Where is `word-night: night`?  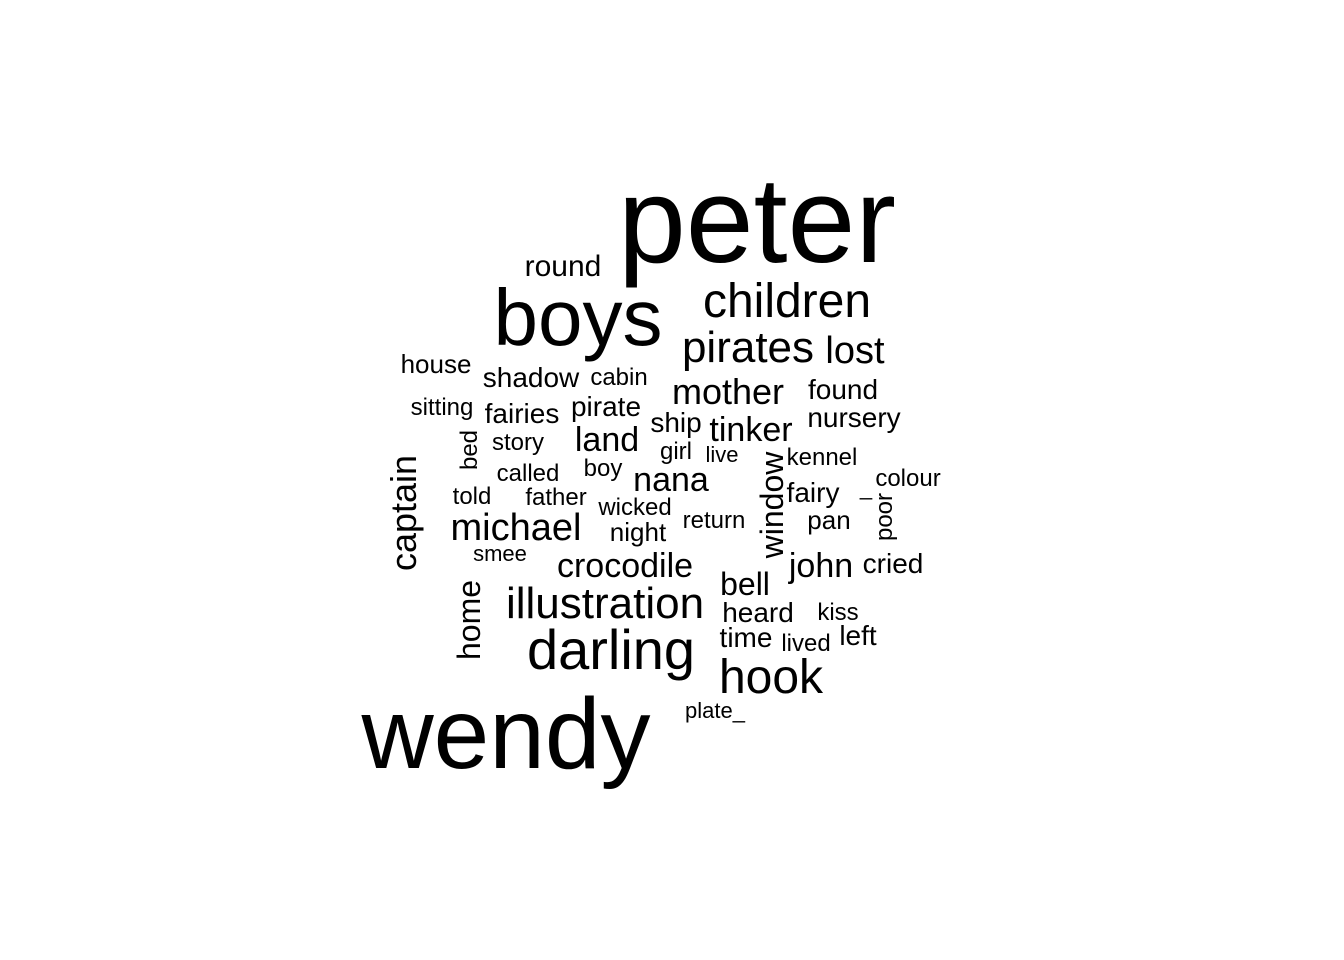 word-night: night is located at coordinates (638, 532).